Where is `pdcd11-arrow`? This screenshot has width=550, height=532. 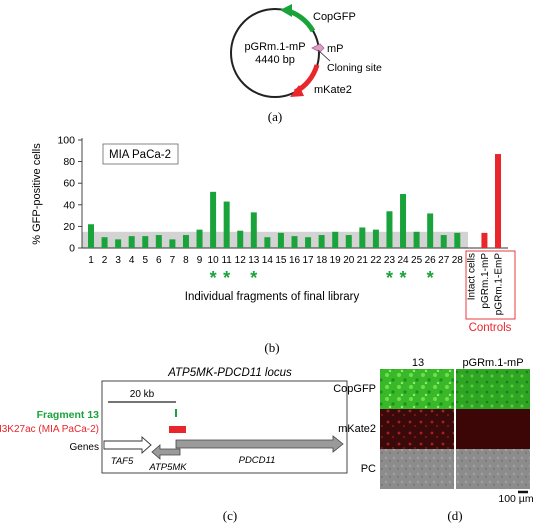
pdcd11-arrow is located at coordinates (259, 444).